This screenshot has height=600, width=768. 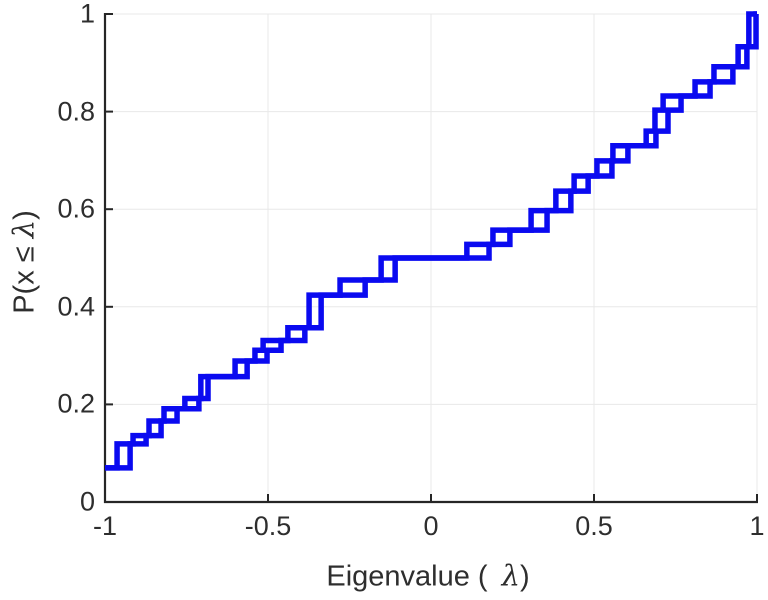 What do you see at coordinates (431, 526) in the screenshot?
I see `x-tick-label: 0` at bounding box center [431, 526].